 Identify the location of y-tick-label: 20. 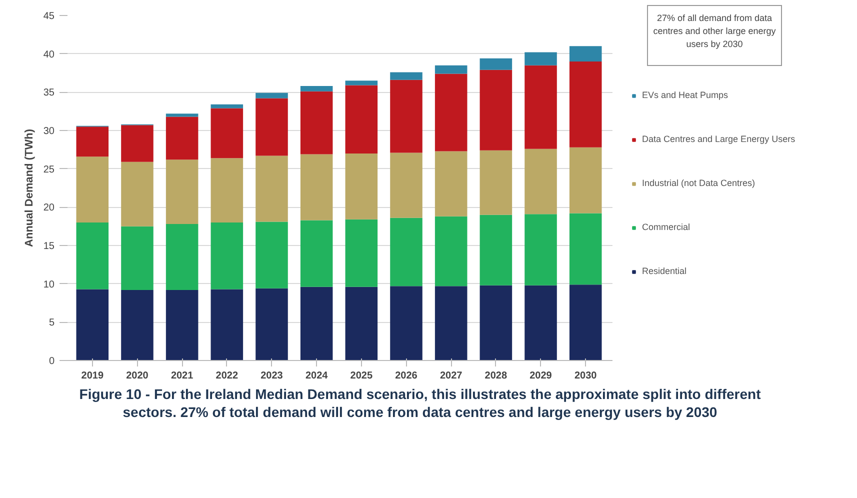
(49, 208).